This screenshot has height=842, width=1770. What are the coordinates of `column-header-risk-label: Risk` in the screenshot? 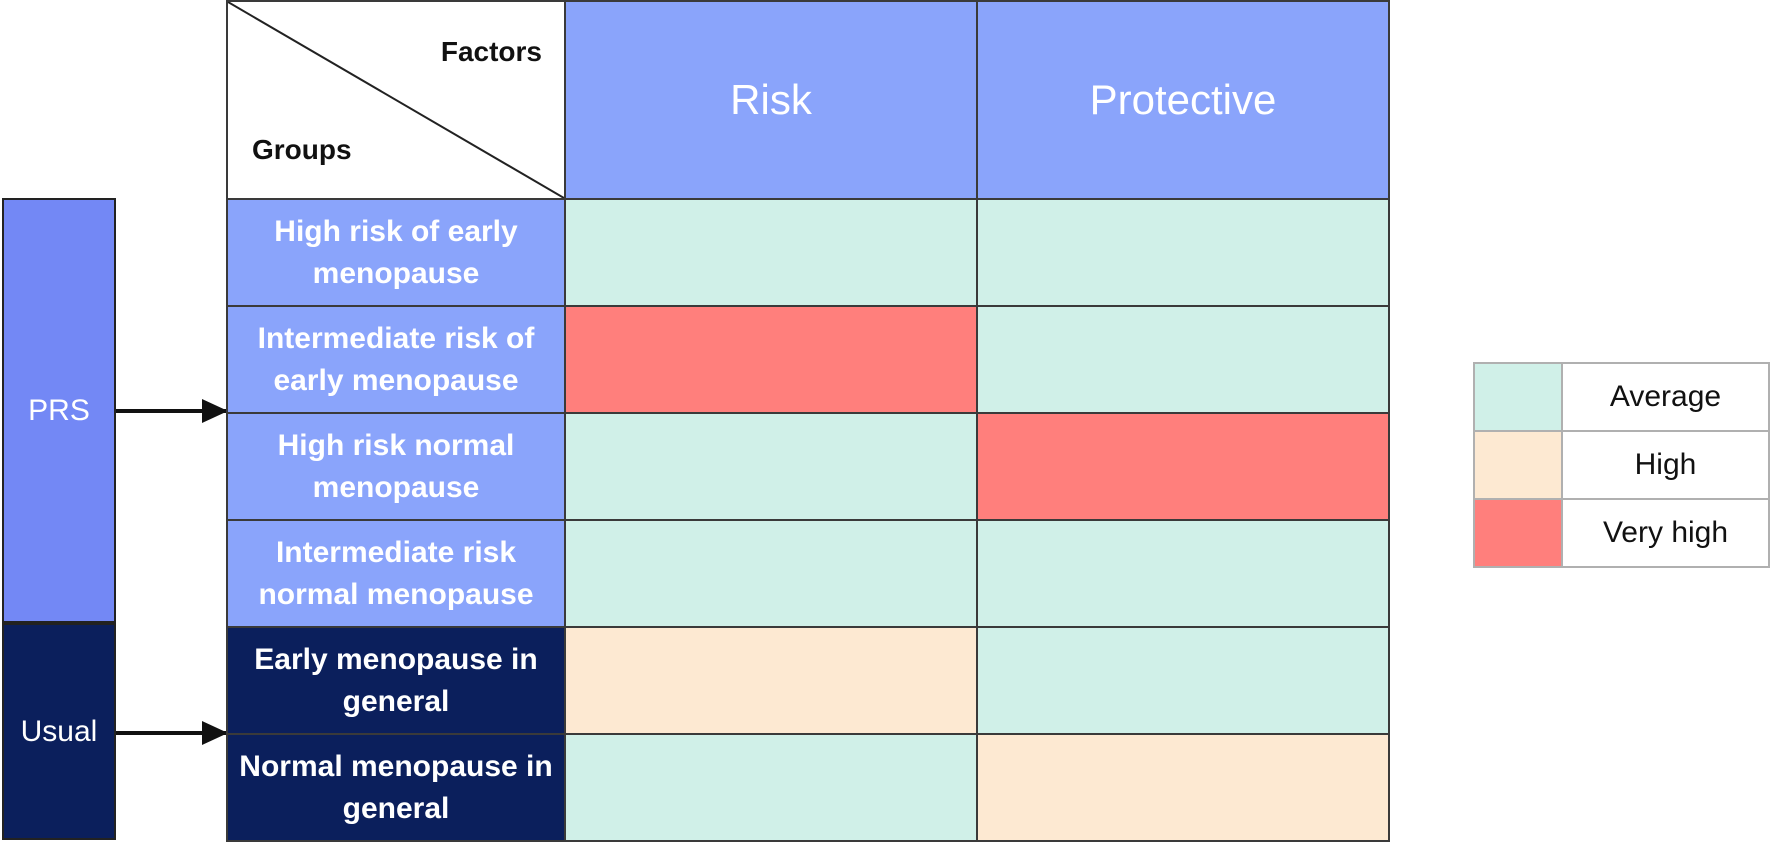 It's located at (771, 99).